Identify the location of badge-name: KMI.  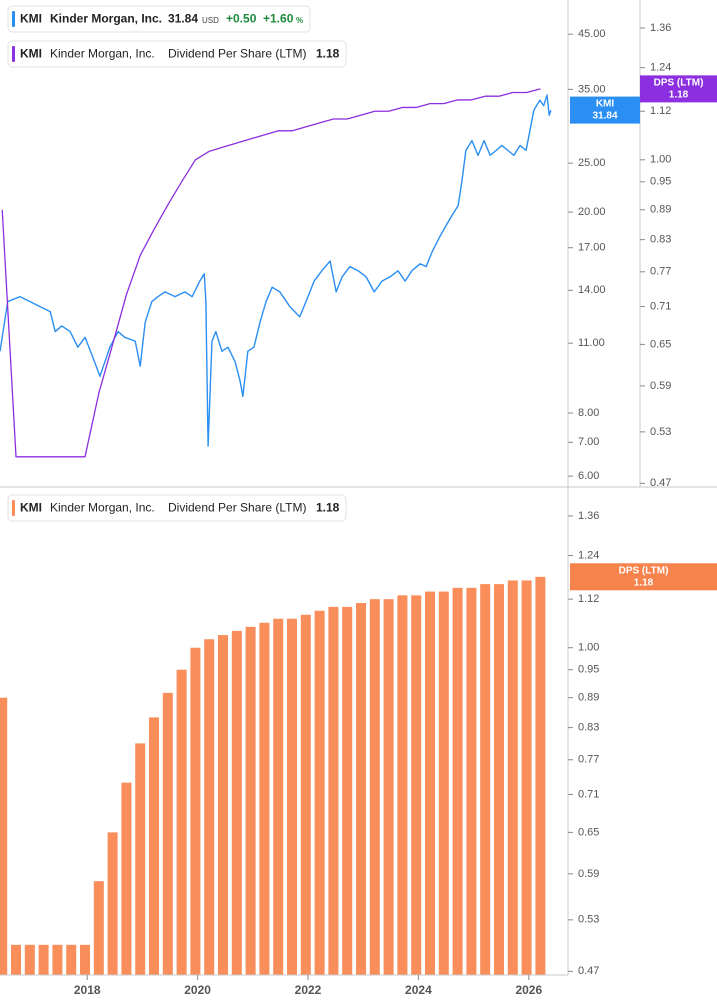
(605, 104).